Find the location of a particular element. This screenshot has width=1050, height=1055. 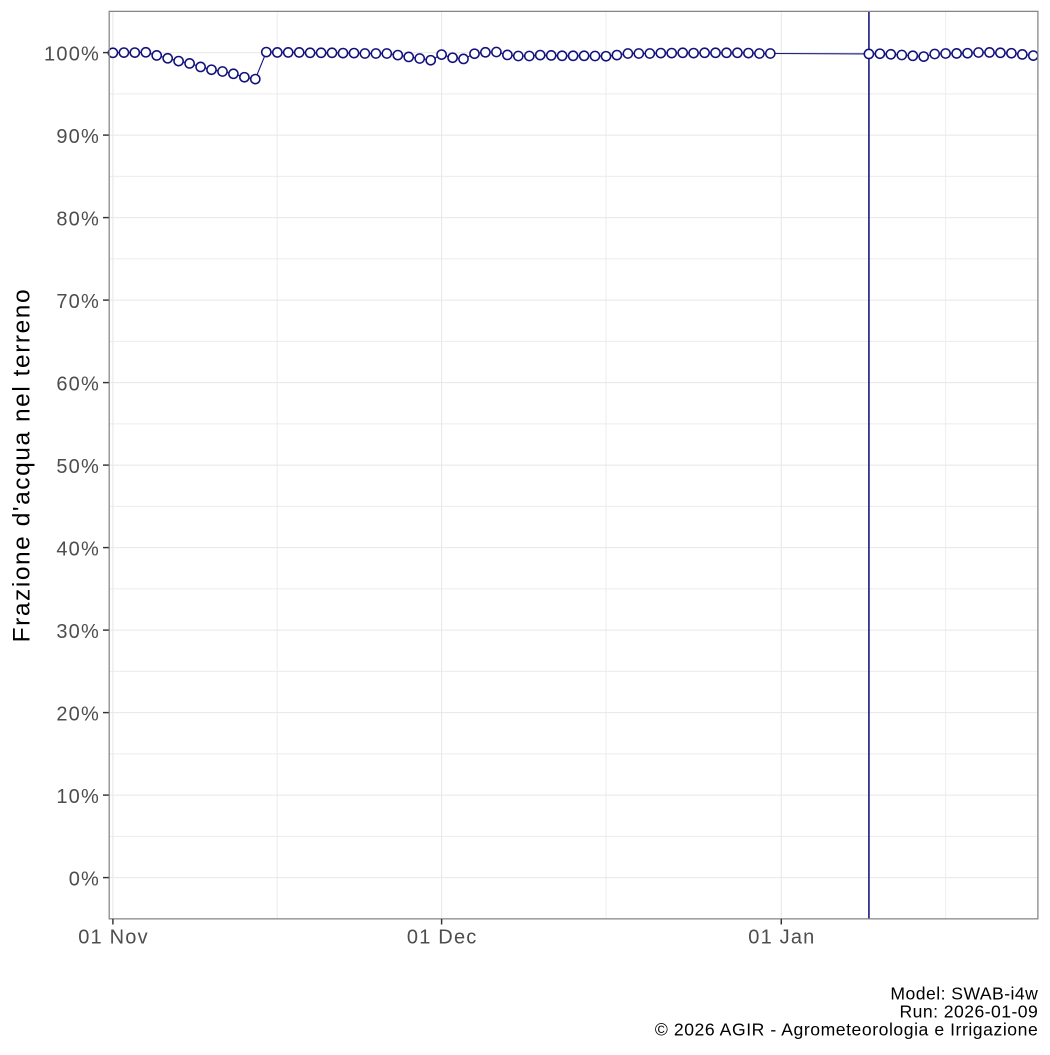

svg-text: 60% is located at coordinates (78, 385).